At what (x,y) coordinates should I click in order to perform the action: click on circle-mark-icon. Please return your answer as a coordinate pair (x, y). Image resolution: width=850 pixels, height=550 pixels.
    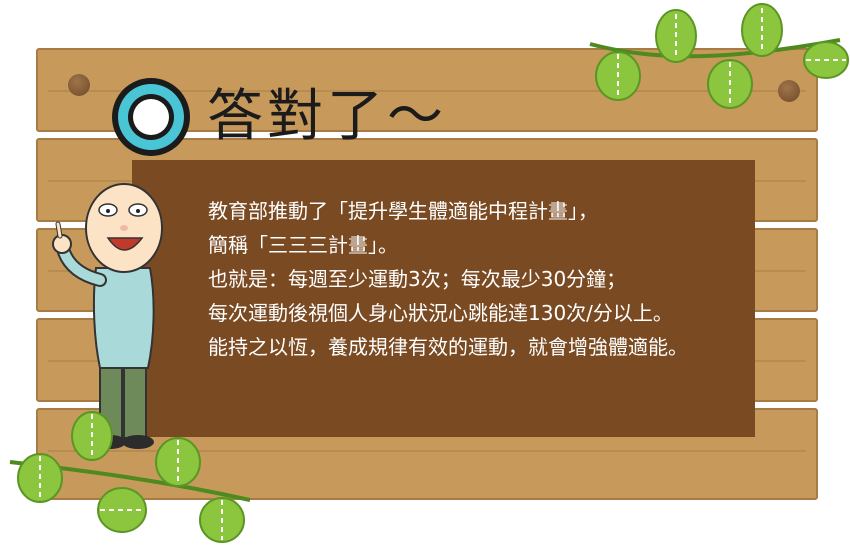
    Looking at the image, I should click on (151, 117).